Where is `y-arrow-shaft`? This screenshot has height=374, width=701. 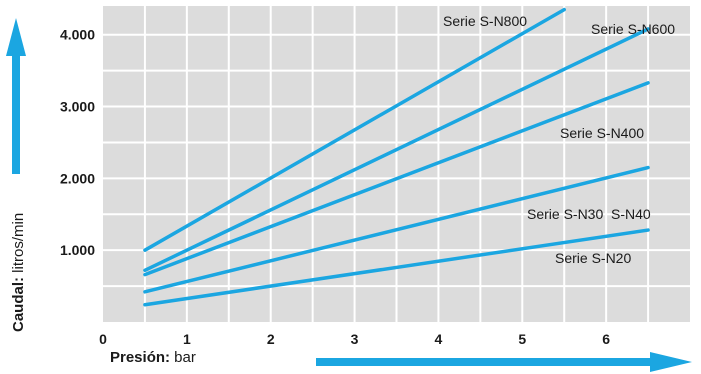
y-arrow-shaft is located at coordinates (16, 115).